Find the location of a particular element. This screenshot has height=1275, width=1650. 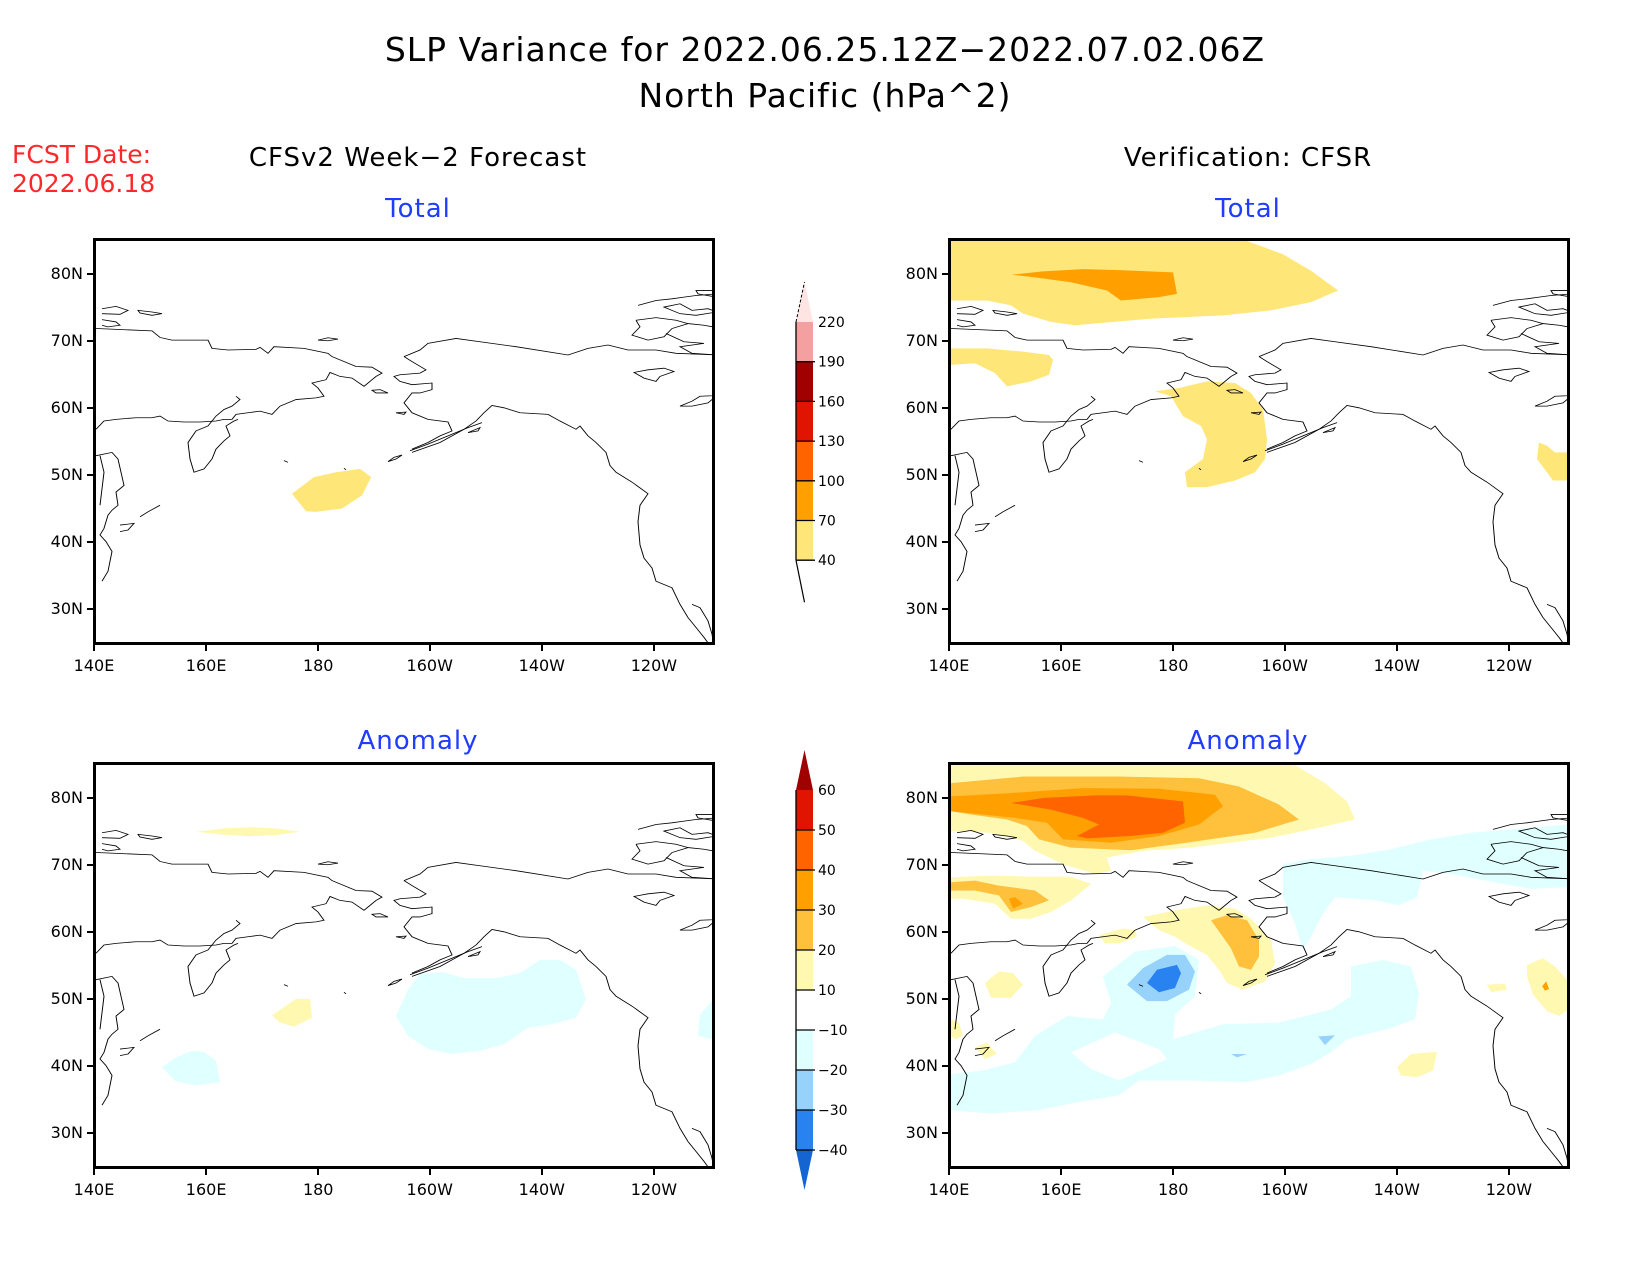

forecast-date: FCST Date: 2022.06.18 is located at coordinates (83, 169).